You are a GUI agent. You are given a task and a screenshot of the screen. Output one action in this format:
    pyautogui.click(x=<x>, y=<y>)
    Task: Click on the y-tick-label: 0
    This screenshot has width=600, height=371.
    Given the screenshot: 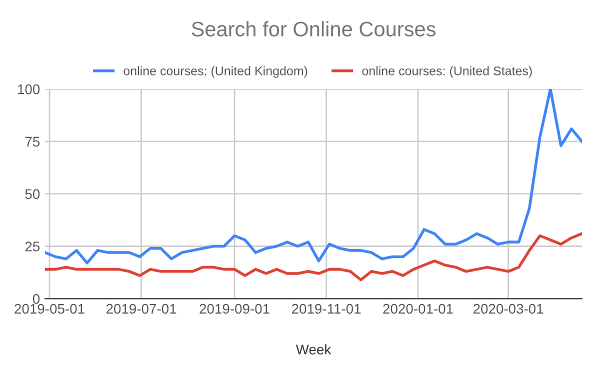 What is the action you would take?
    pyautogui.click(x=36, y=299)
    